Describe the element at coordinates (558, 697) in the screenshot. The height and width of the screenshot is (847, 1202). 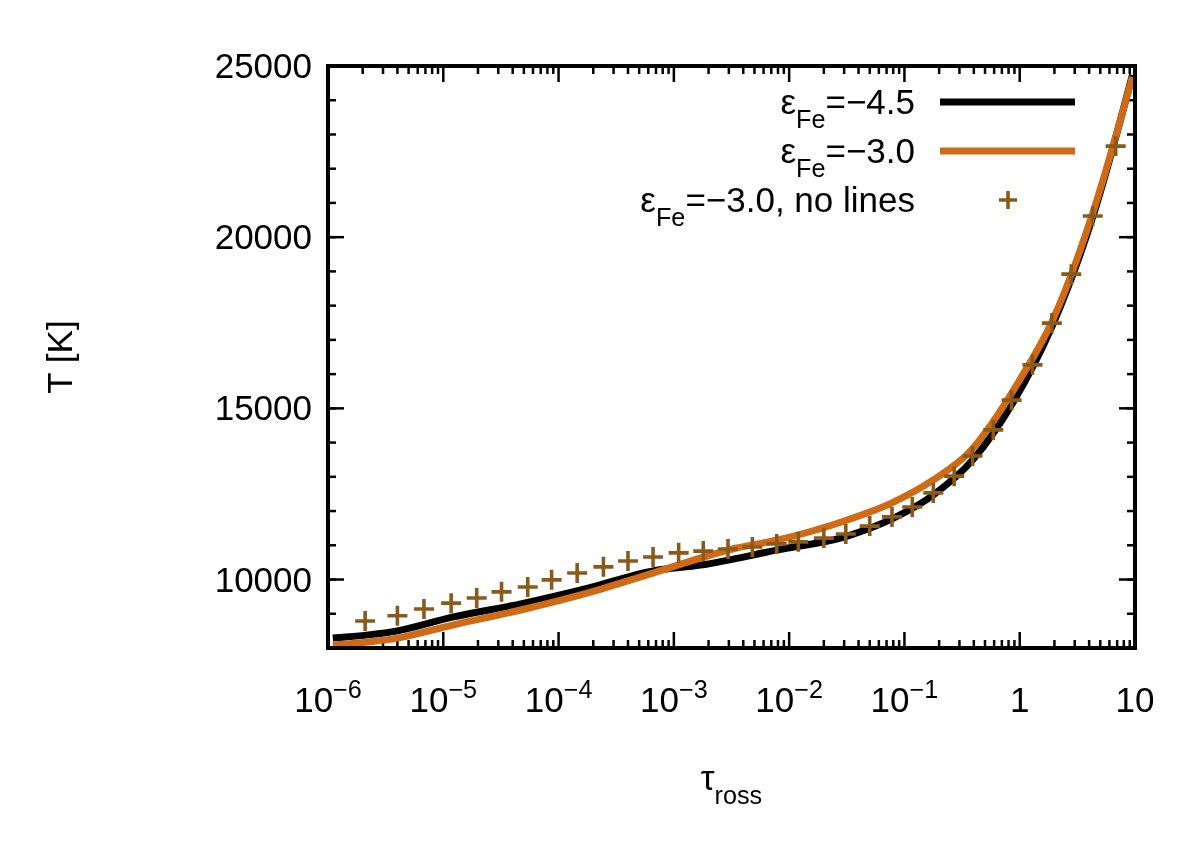
I see `x-tick-label: 10$^{−4}$` at that location.